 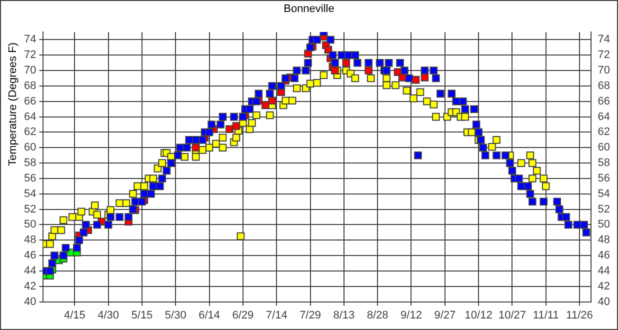 I want to click on y-tick-label: 64, so click(x=30, y=116).